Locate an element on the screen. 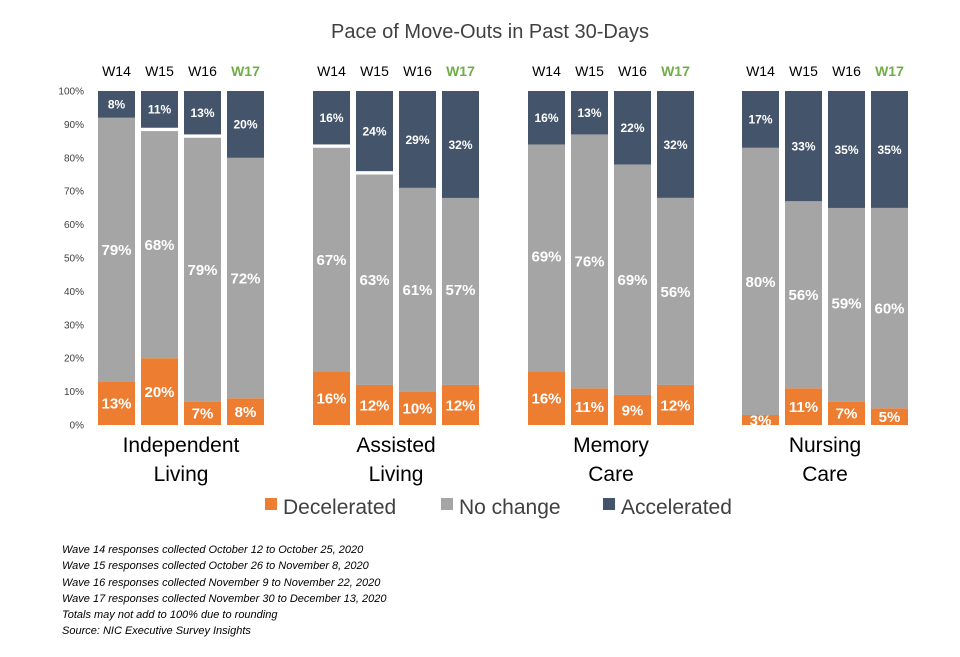 The height and width of the screenshot is (657, 960). data-label-accelerated: 17% is located at coordinates (760, 120).